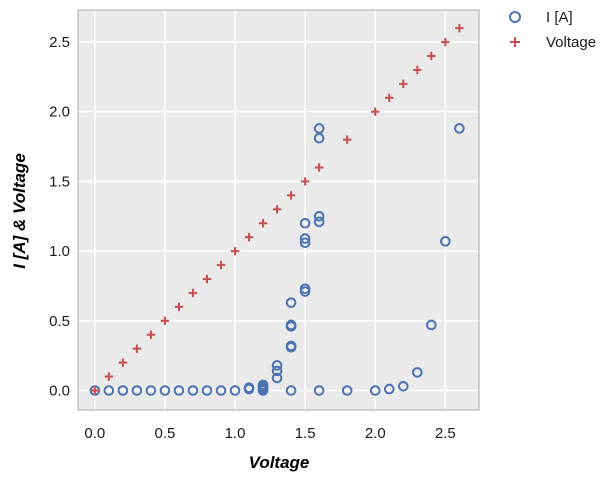  I want to click on y-axis-ticks: 0.0 0.5 1.0 1.5 2.0 2.5, so click(59, 216).